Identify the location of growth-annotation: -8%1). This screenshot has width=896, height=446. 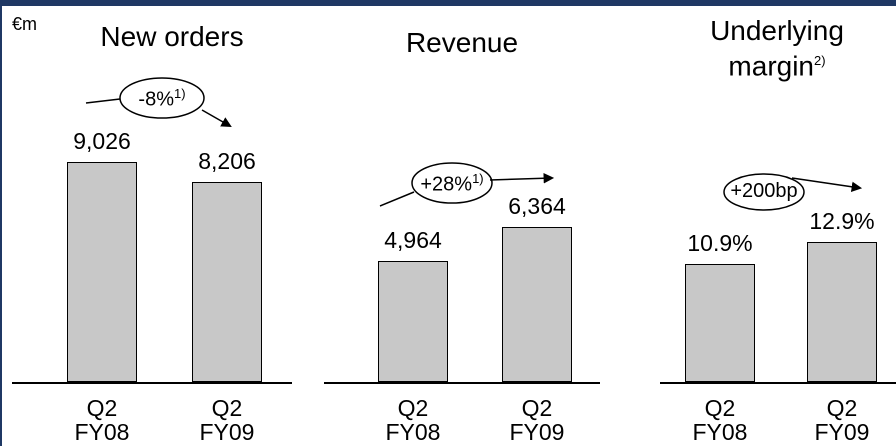
(162, 99).